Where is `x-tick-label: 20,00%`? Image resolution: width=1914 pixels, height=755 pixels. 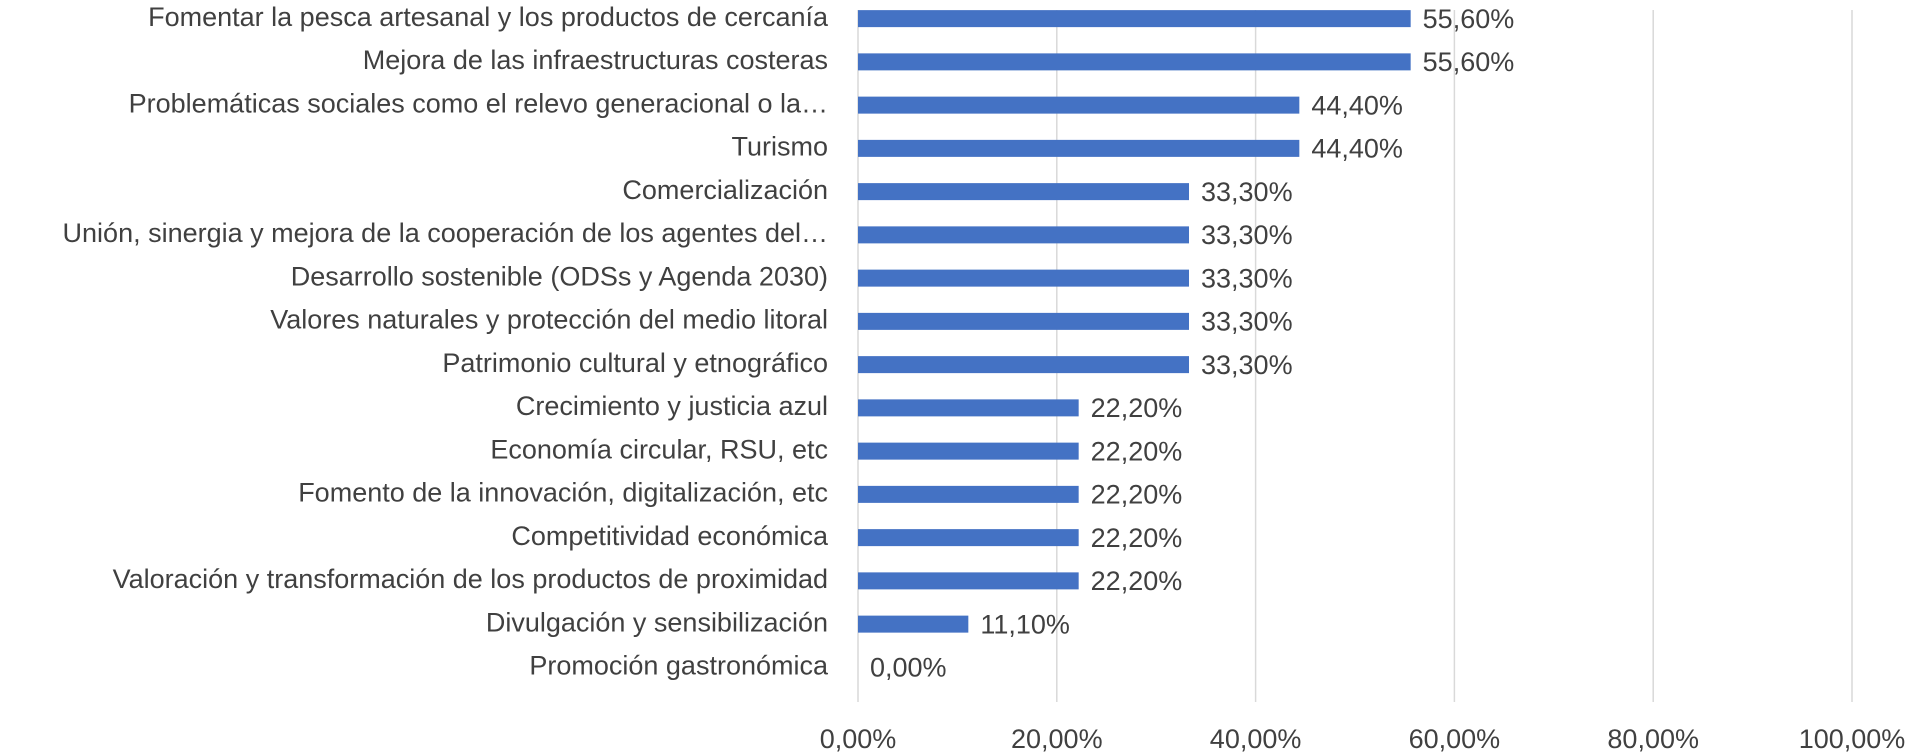
x-tick-label: 20,00% is located at coordinates (1057, 739).